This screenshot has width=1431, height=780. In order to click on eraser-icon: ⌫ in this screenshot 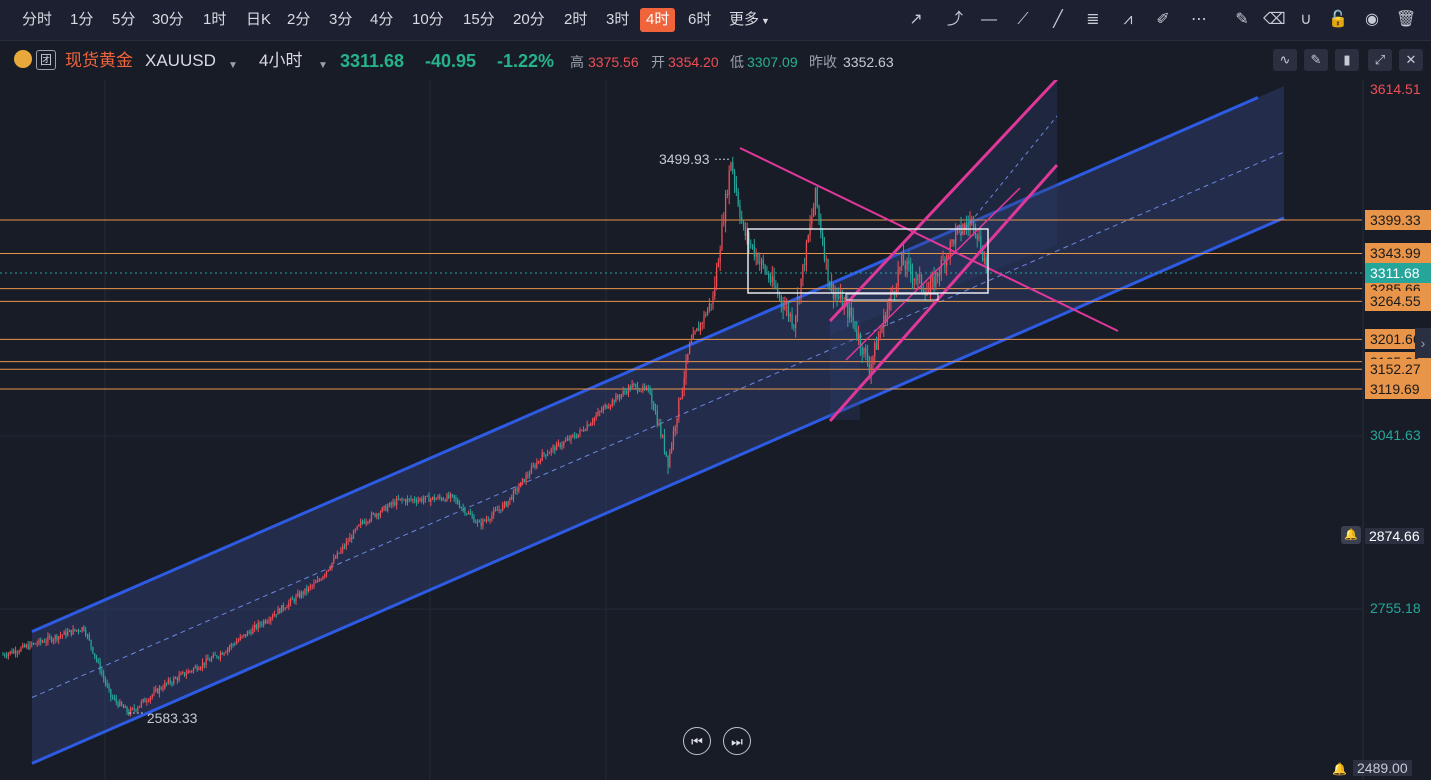, I will do `click(1274, 19)`.